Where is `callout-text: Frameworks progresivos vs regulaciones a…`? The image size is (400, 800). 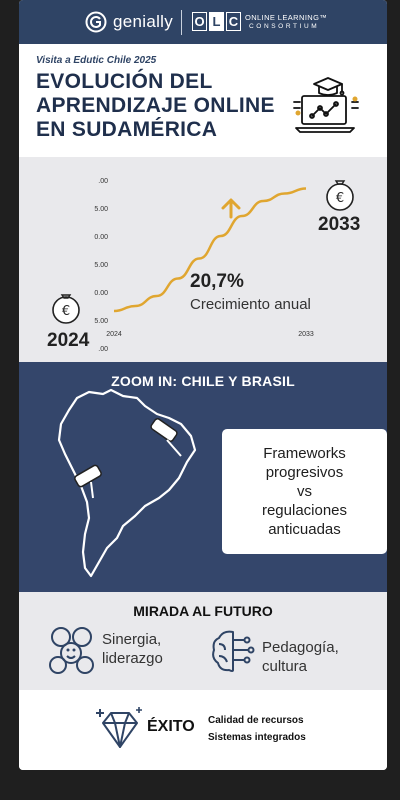 callout-text: Frameworks progresivos vs regulaciones a… is located at coordinates (304, 491).